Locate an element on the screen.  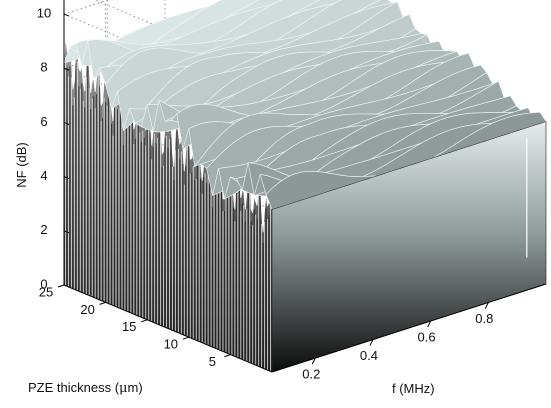
y-tick-label: 25 is located at coordinates (46, 291).